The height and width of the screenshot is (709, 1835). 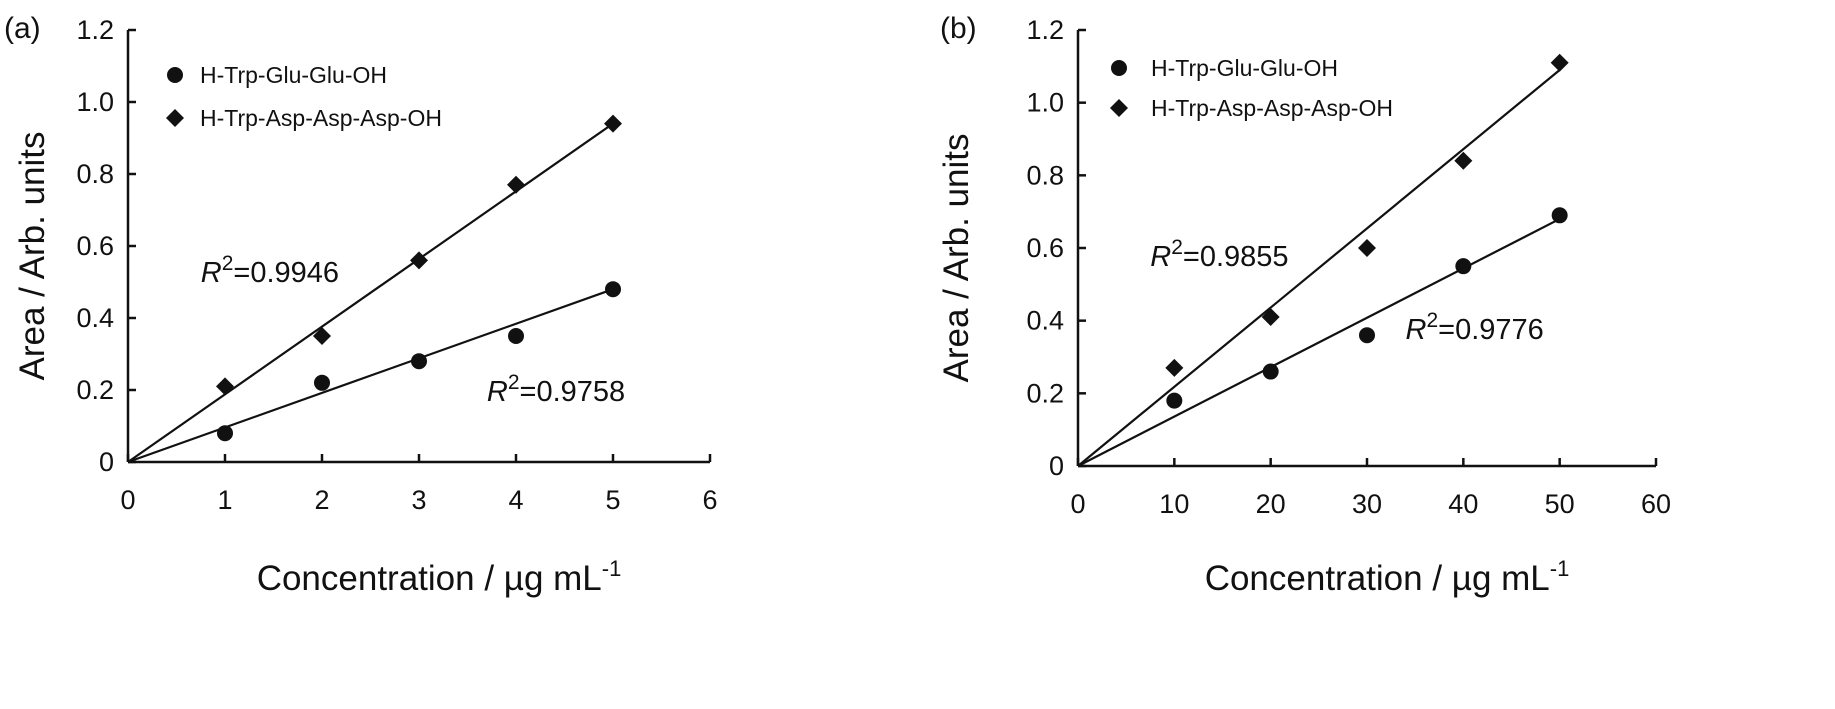 I want to click on y-axis-label-b: Area / Arb. units, so click(x=958, y=257).